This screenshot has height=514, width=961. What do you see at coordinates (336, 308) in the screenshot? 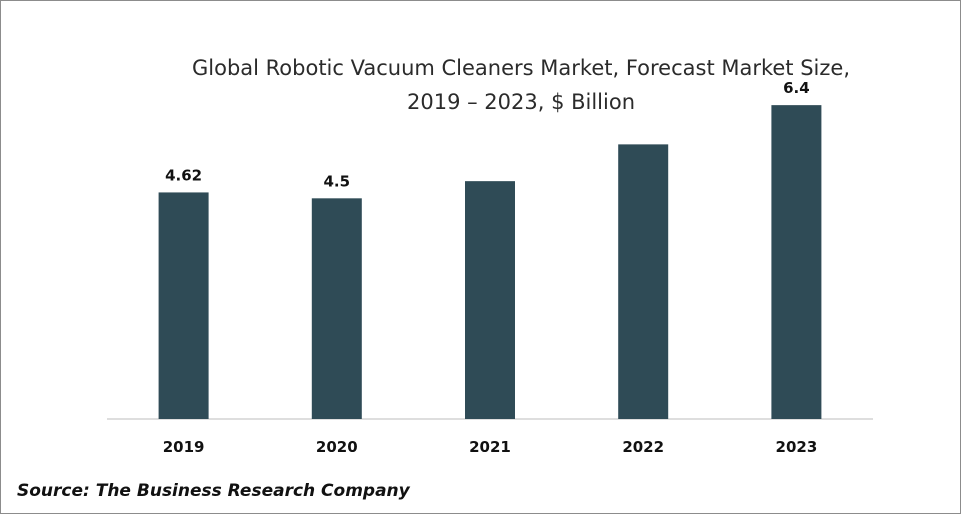
I see `bar-2020` at bounding box center [336, 308].